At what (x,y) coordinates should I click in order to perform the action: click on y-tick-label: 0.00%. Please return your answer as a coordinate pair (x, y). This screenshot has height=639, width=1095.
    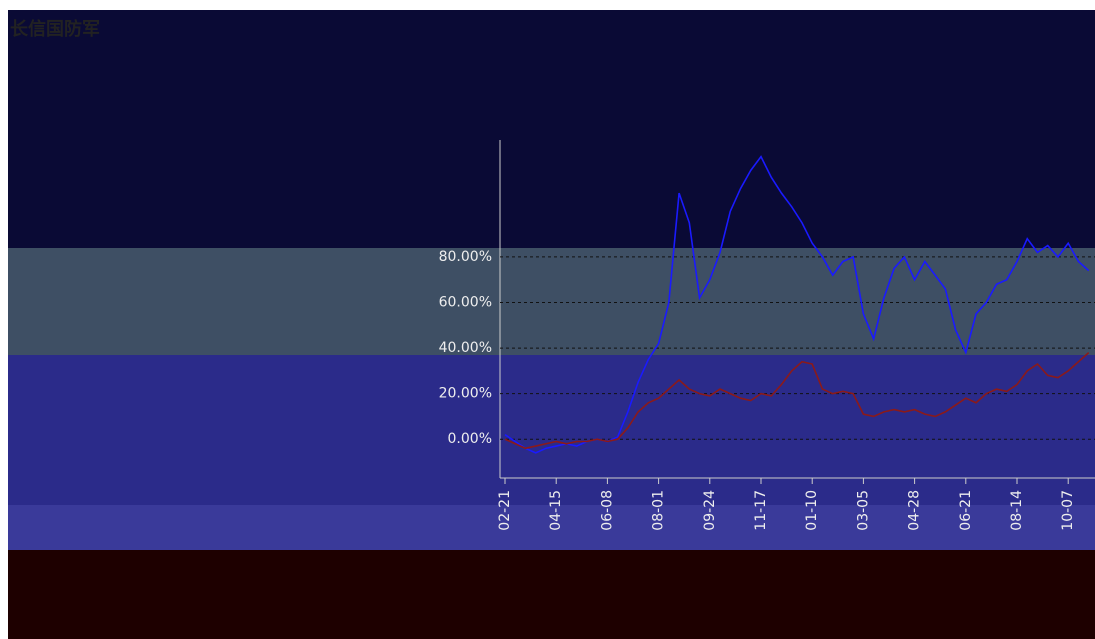
    Looking at the image, I should click on (470, 439).